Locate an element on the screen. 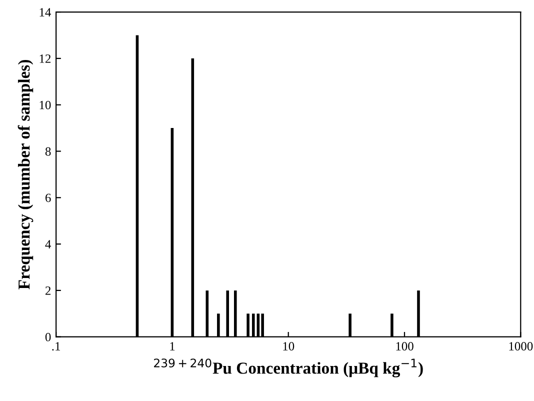  y-tick-label: 10 is located at coordinates (45, 105).